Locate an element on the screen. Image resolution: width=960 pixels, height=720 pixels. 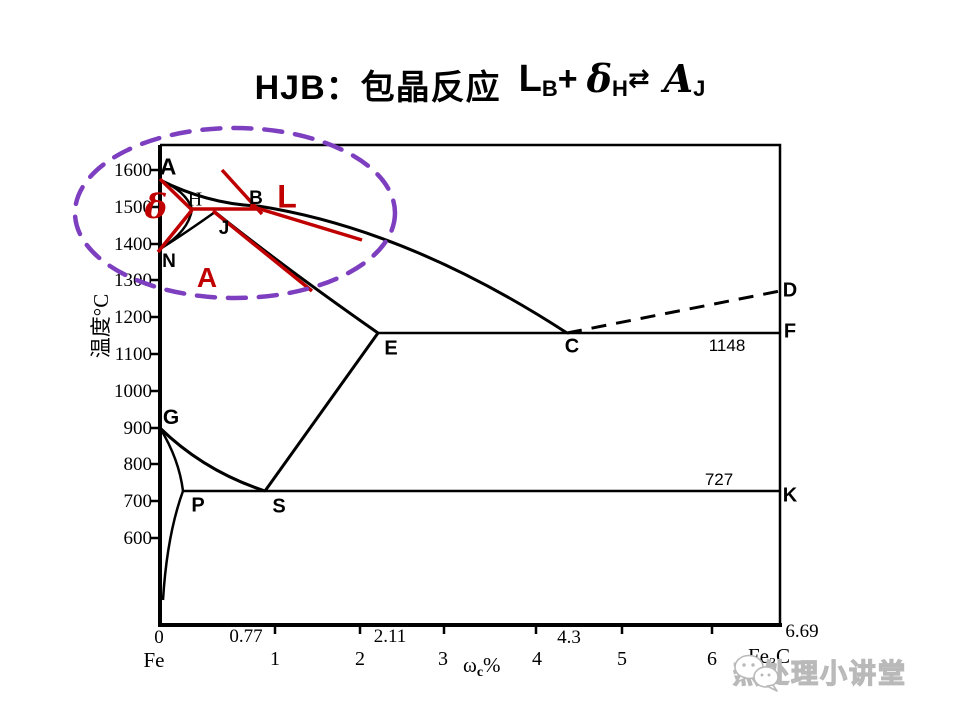
phase-label-liquid: L is located at coordinates (287, 196).